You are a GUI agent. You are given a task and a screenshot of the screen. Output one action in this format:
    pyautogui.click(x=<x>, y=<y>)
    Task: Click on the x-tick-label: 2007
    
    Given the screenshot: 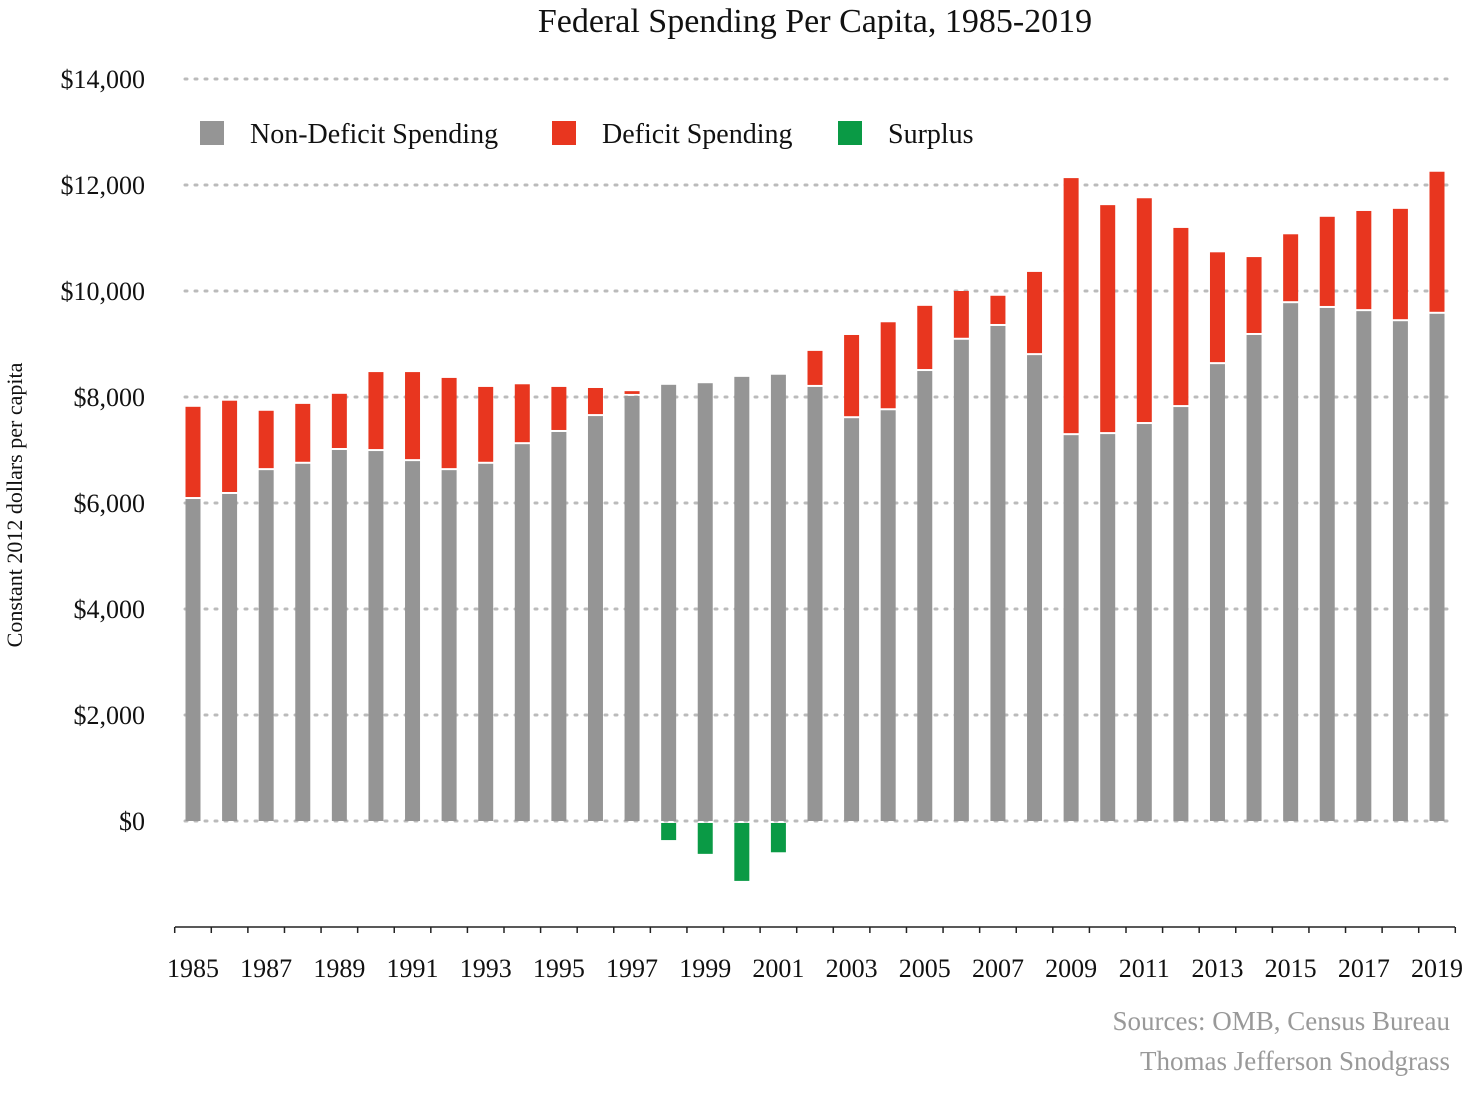 What is the action you would take?
    pyautogui.click(x=998, y=968)
    